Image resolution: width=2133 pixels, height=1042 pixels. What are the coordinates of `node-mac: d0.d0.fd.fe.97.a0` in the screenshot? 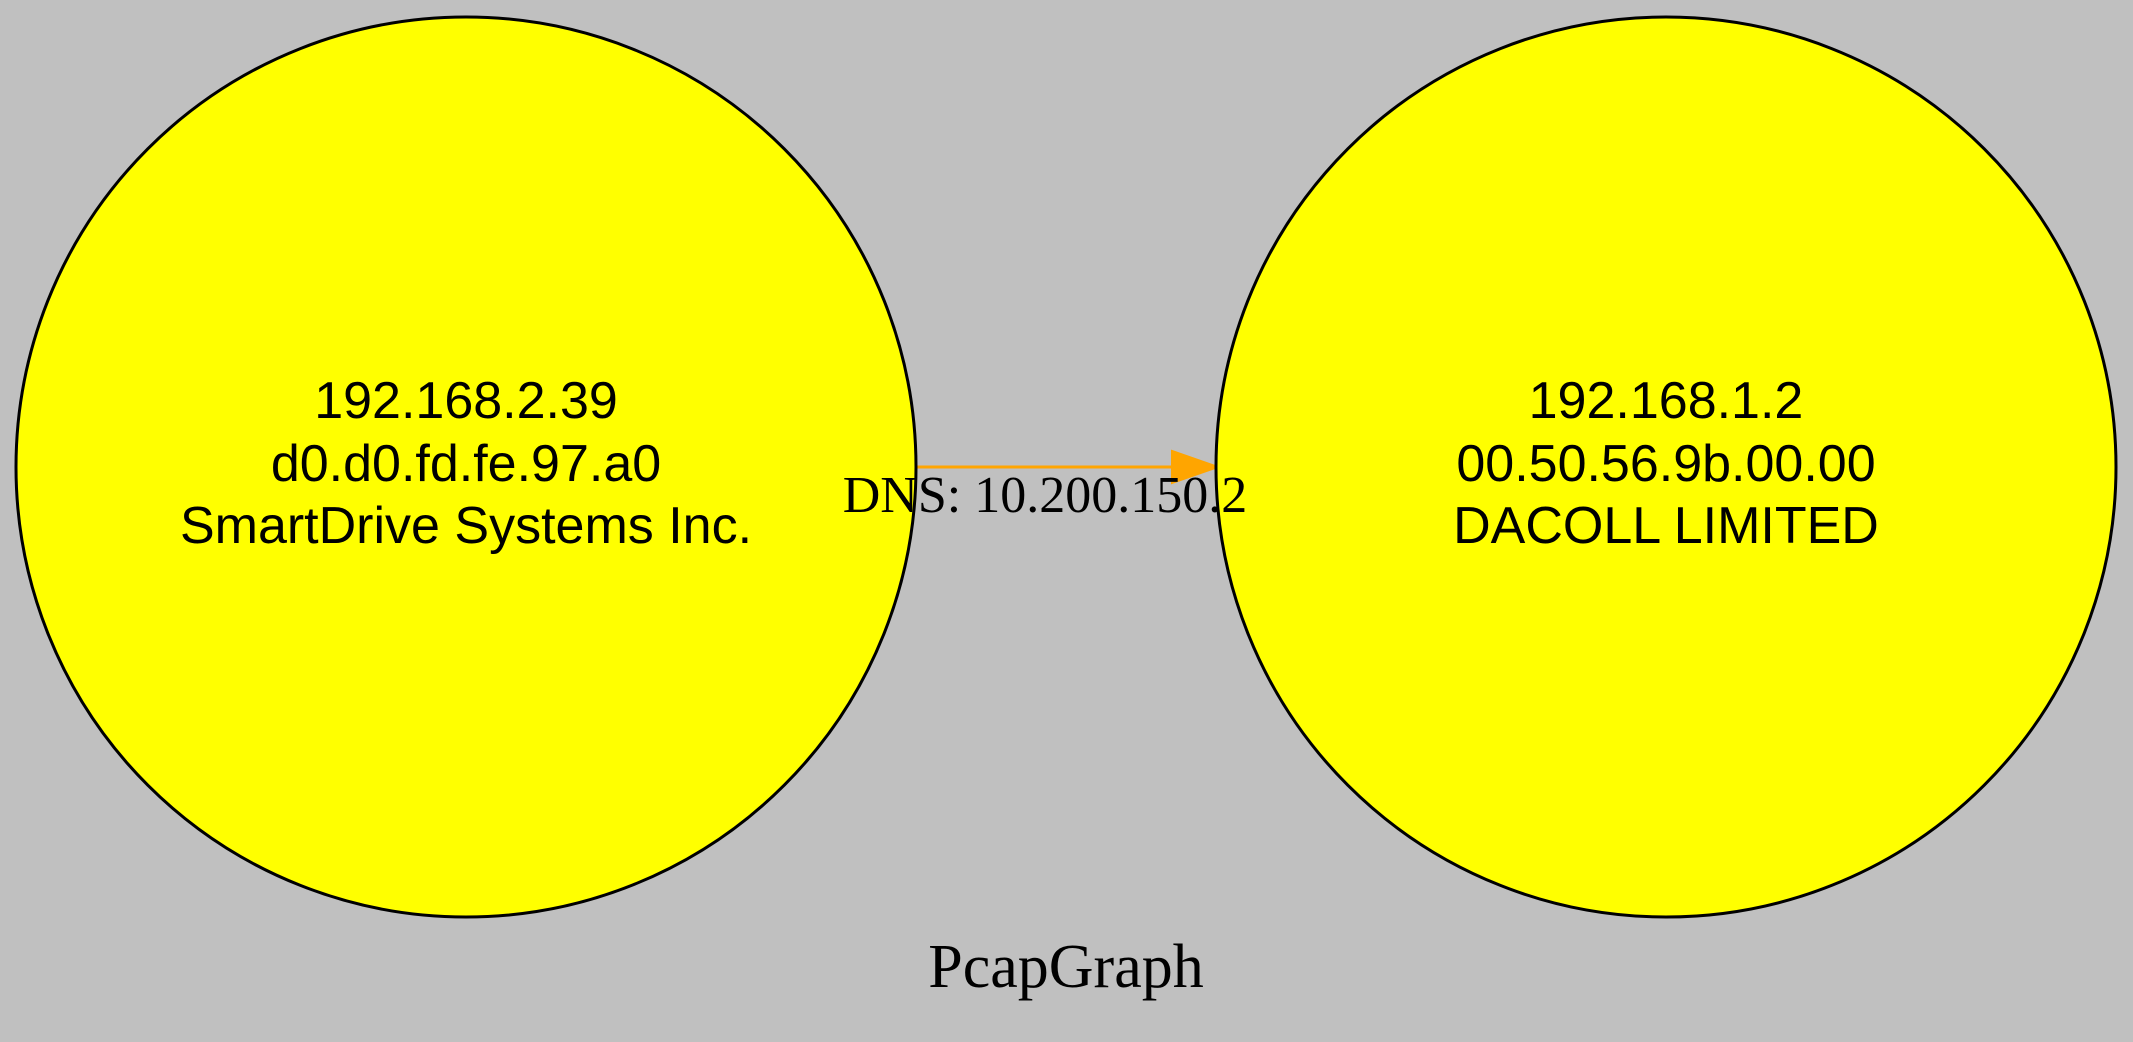 It's located at (466, 464).